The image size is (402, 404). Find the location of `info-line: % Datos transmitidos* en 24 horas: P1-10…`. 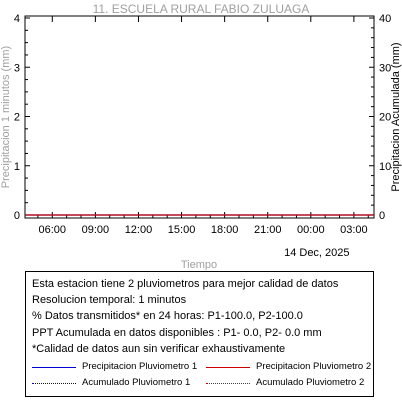

info-line: % Datos transmitidos* en 24 horas: P1-10… is located at coordinates (167, 316).